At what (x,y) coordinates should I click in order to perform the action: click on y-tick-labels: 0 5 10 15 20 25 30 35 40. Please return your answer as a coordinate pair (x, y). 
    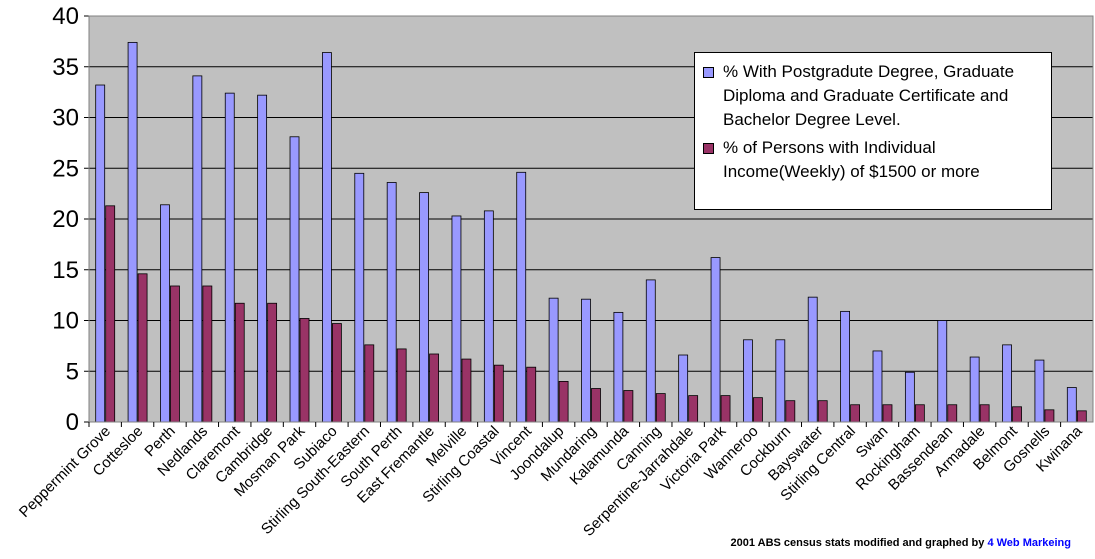
    Looking at the image, I should click on (65, 219).